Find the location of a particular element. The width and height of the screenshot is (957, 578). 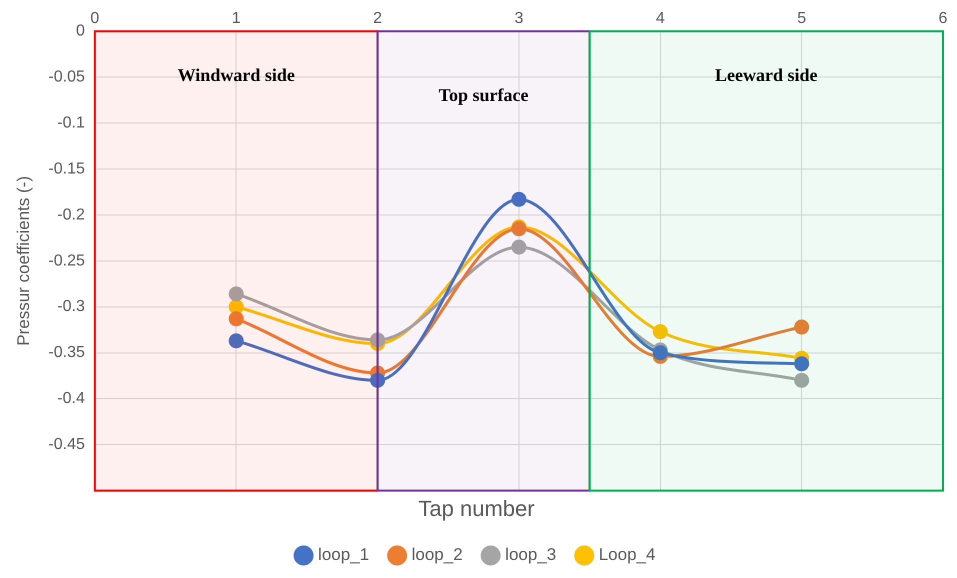

x-tick-label: 1 is located at coordinates (236, 19).